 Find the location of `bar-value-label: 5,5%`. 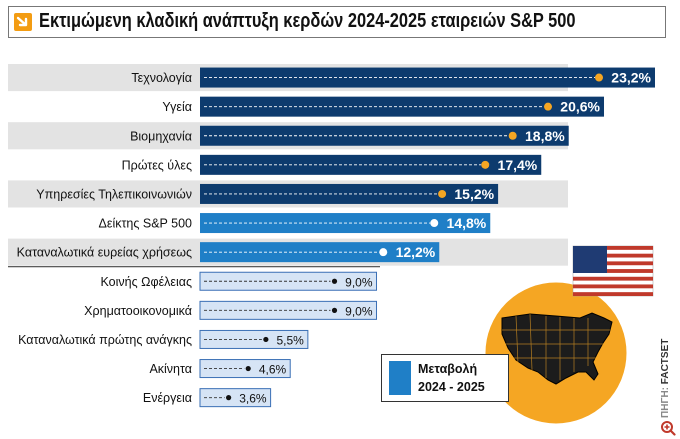

bar-value-label: 5,5% is located at coordinates (291, 340).